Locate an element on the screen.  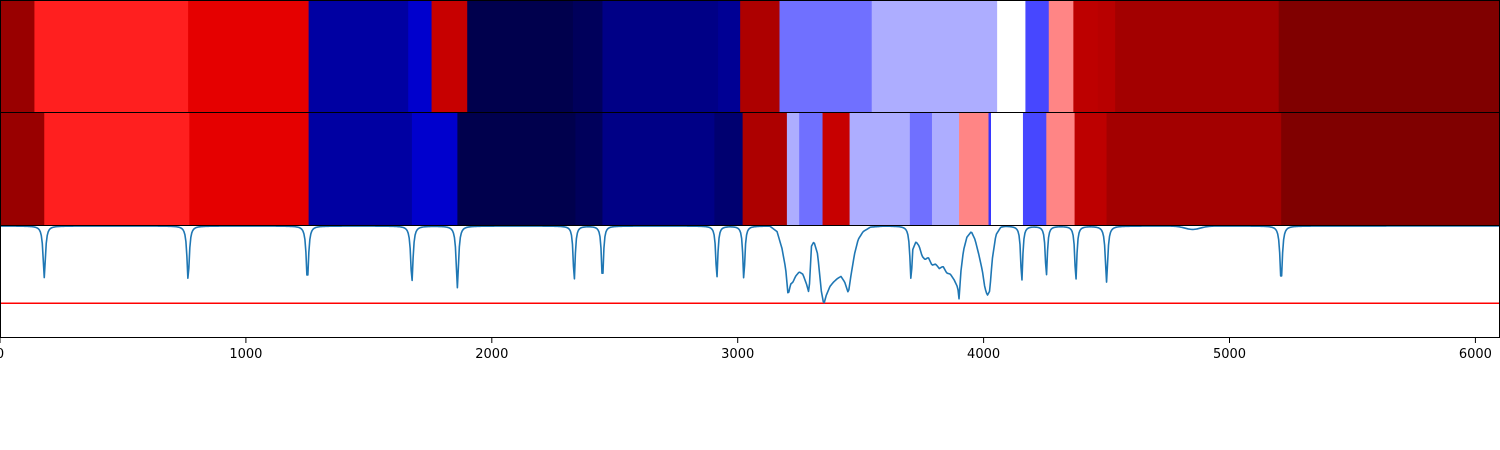
x-tick-label-6000: 6000 is located at coordinates (1475, 354).